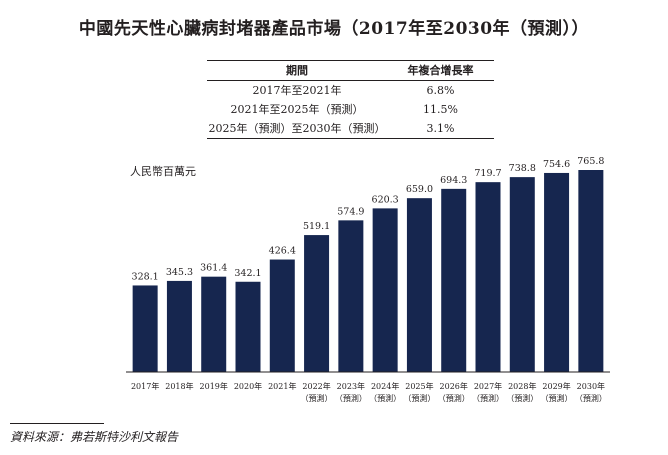  What do you see at coordinates (440, 109) in the screenshot?
I see `rate-cell: 11.5%` at bounding box center [440, 109].